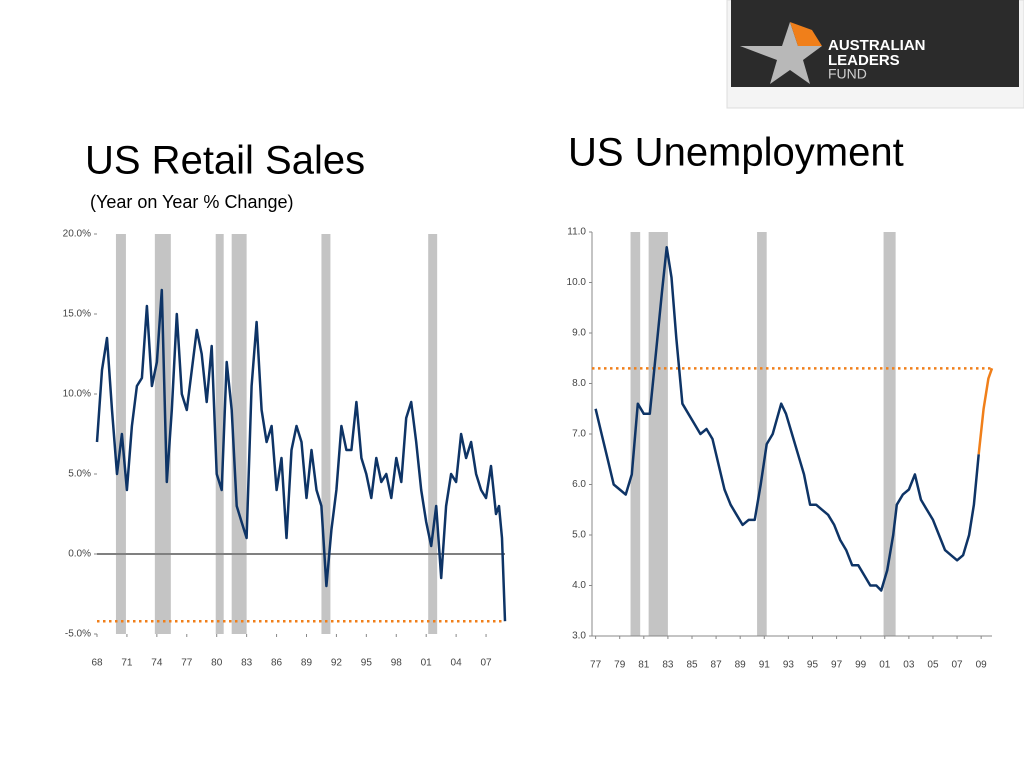 This screenshot has height=768, width=1024. I want to click on y-tick-label: -5.0%, so click(78, 634).